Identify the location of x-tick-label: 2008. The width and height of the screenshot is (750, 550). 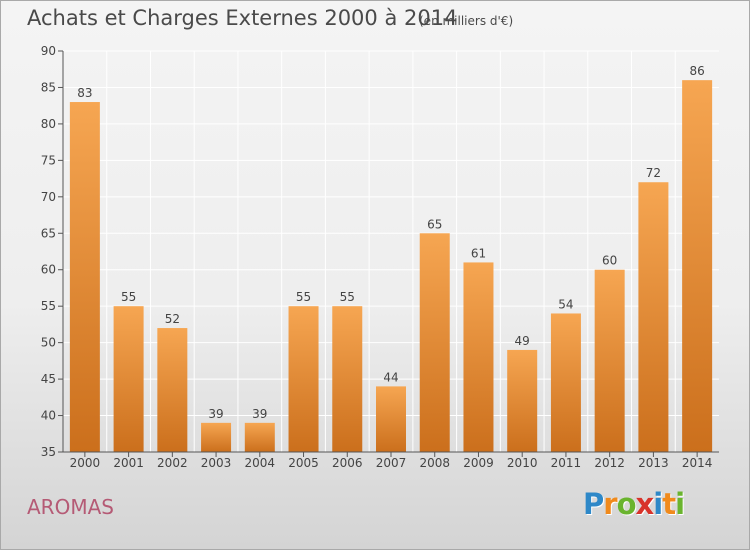
(434, 463).